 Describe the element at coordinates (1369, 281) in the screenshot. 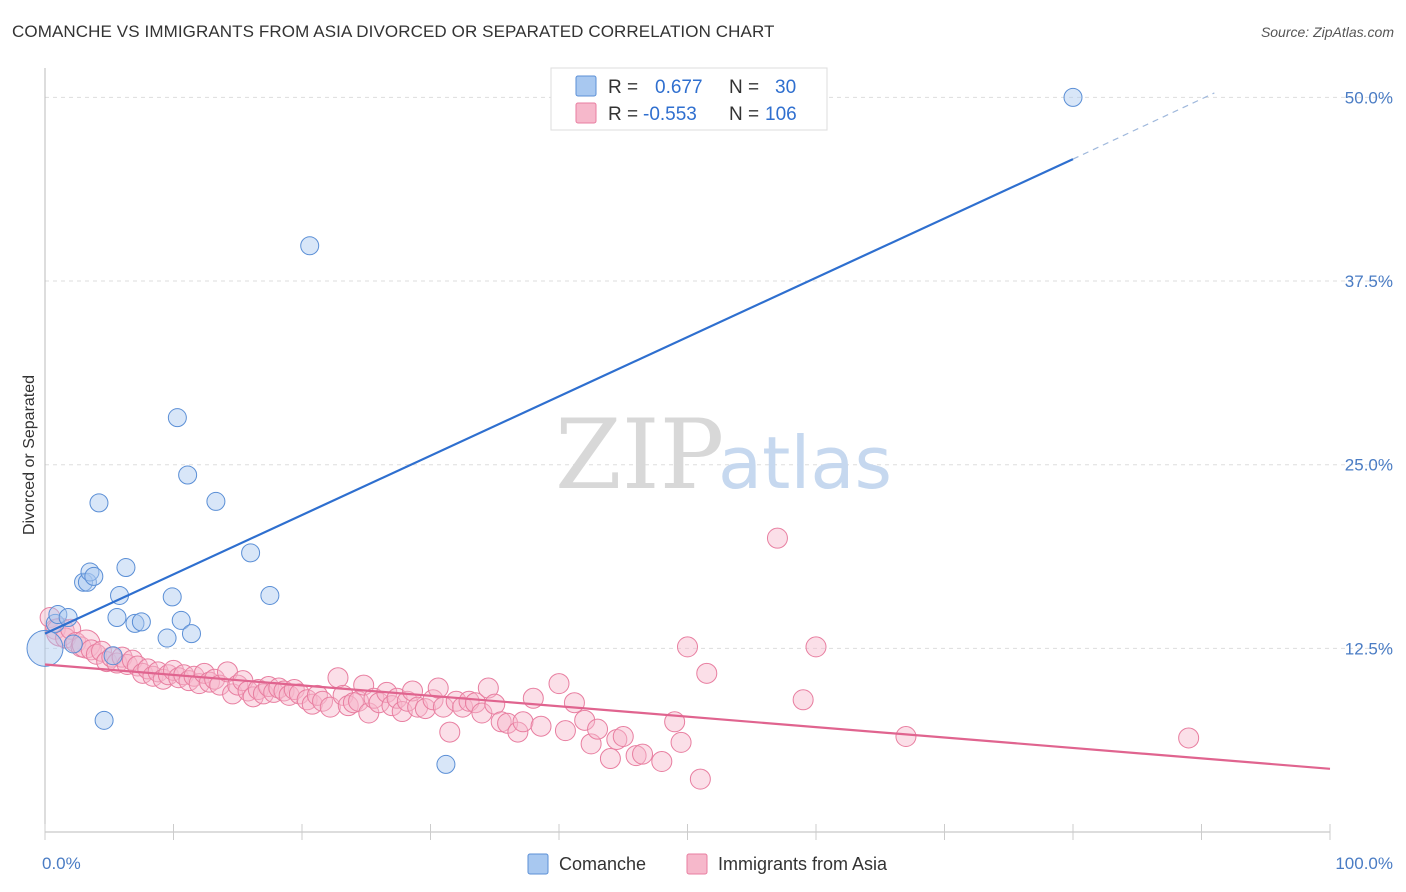

I see `y-tick-label: 37.5%` at that location.